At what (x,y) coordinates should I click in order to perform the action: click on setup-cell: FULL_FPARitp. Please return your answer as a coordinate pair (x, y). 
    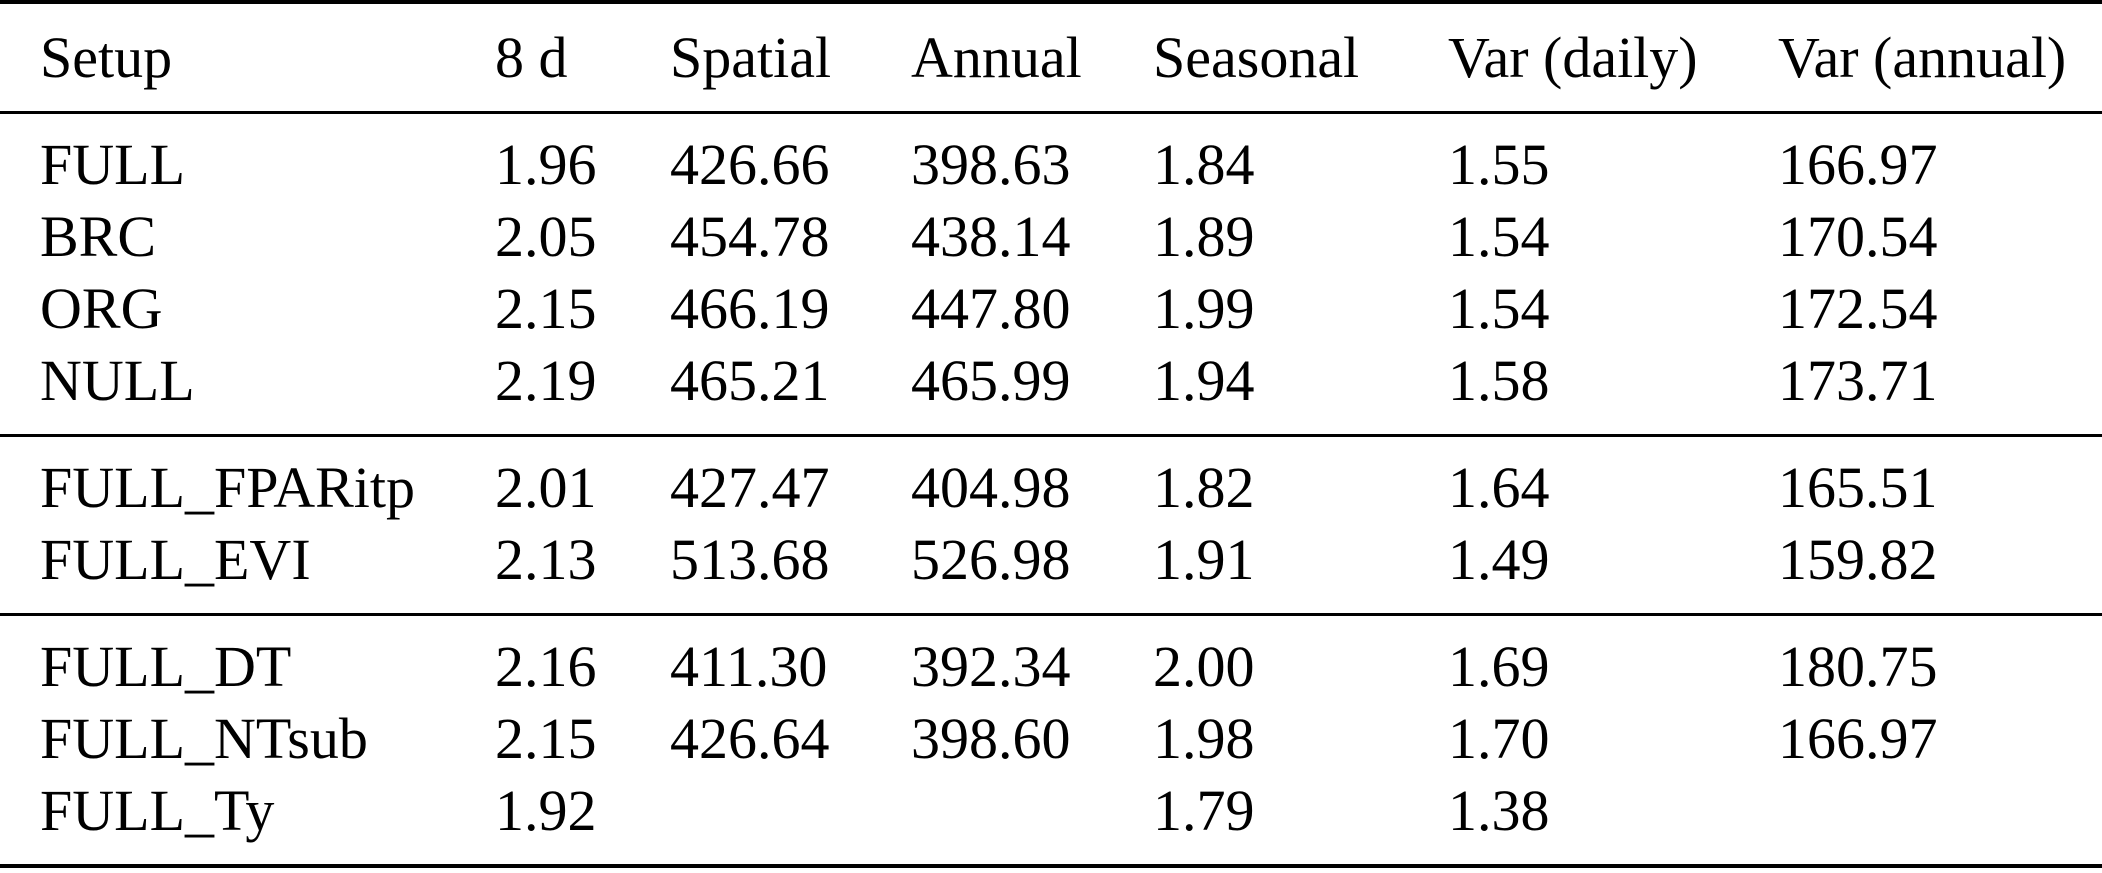
    Looking at the image, I should click on (227, 487).